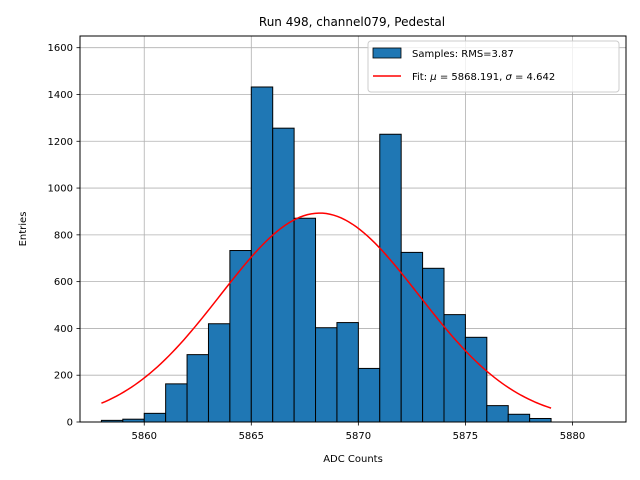 The height and width of the screenshot is (480, 640). I want to click on legend-sigma-symbol: σ, so click(508, 77).